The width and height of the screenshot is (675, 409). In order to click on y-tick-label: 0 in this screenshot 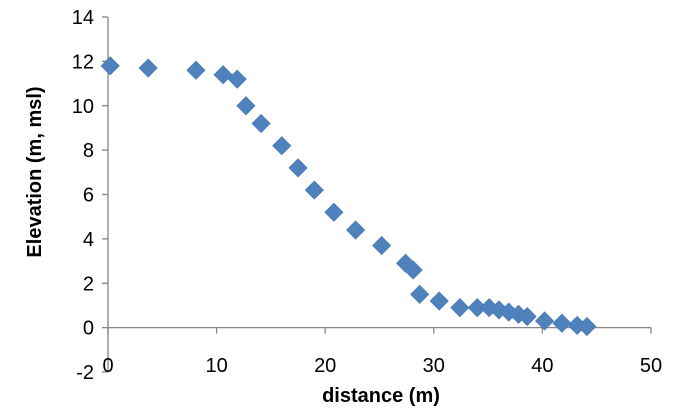, I will do `click(88, 329)`.